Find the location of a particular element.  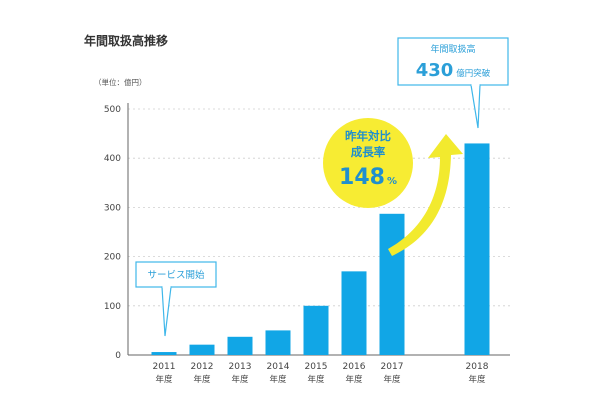

bar-2012 is located at coordinates (202, 349).